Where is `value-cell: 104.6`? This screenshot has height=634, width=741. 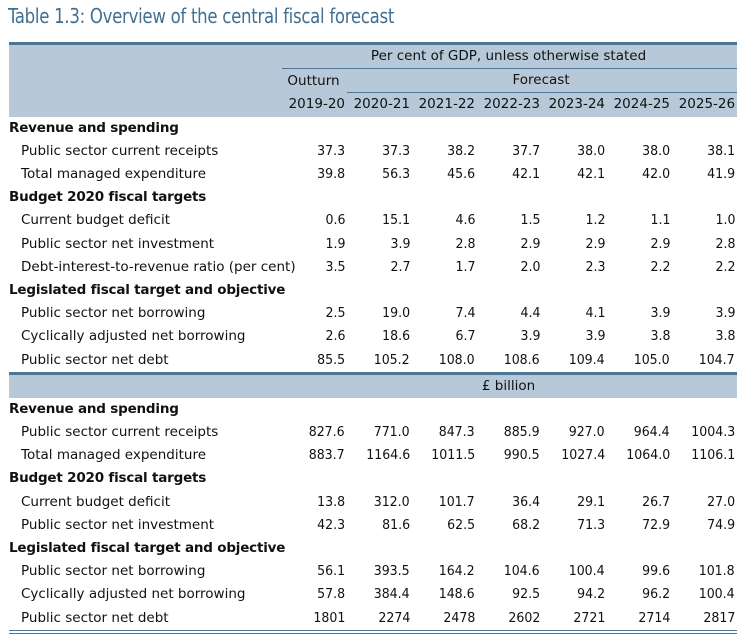 value-cell: 104.6 is located at coordinates (509, 571).